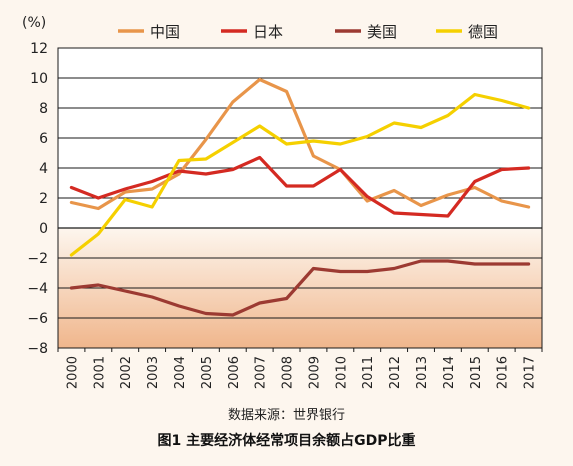 This screenshot has height=466, width=573. What do you see at coordinates (288, 372) in the screenshot?
I see `x-tick-label: 2008` at bounding box center [288, 372].